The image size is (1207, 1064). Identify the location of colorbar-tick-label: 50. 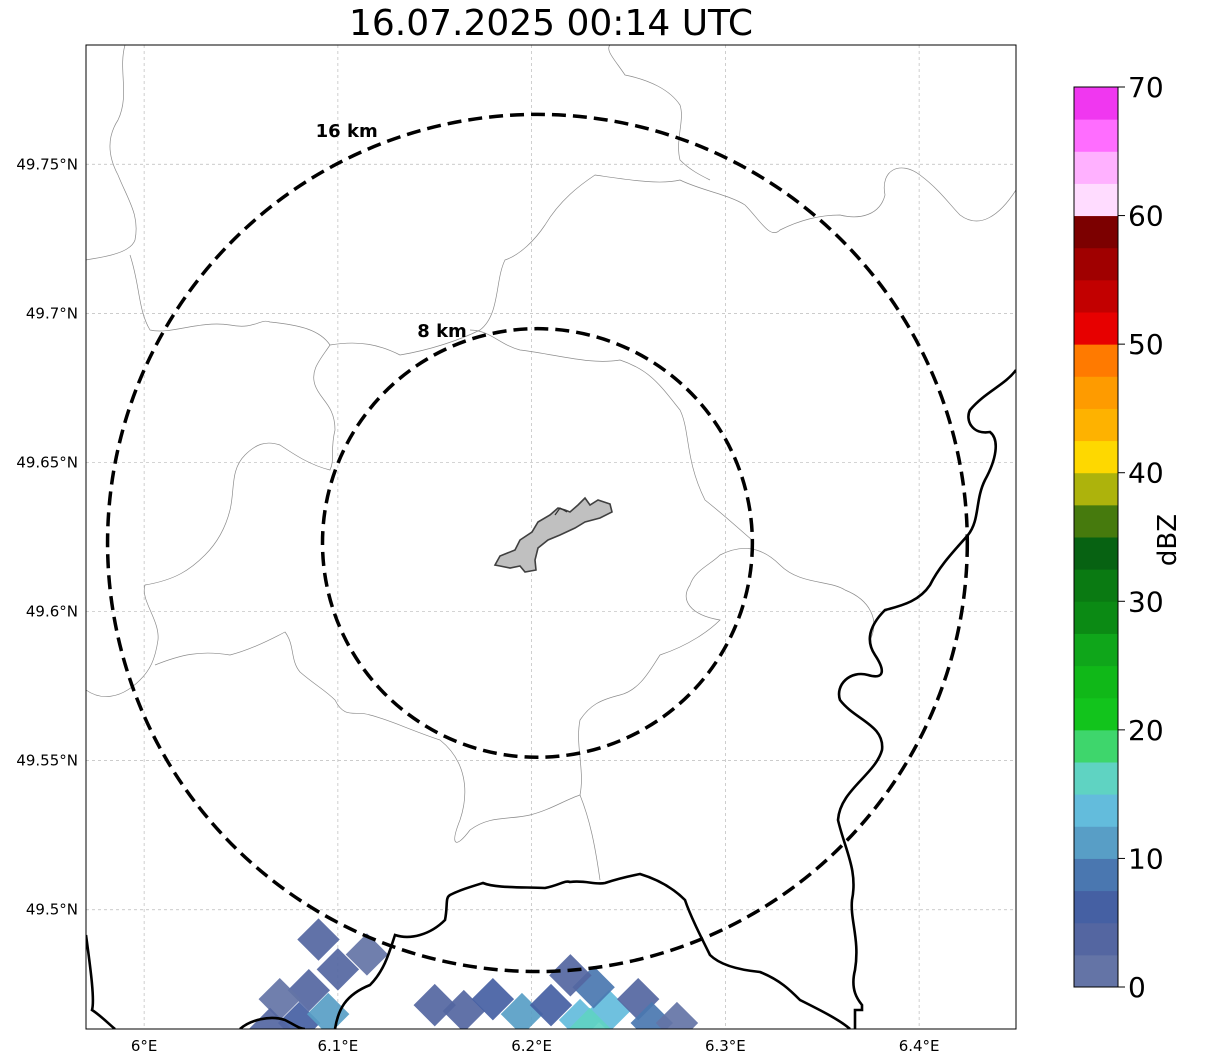
(1146, 344).